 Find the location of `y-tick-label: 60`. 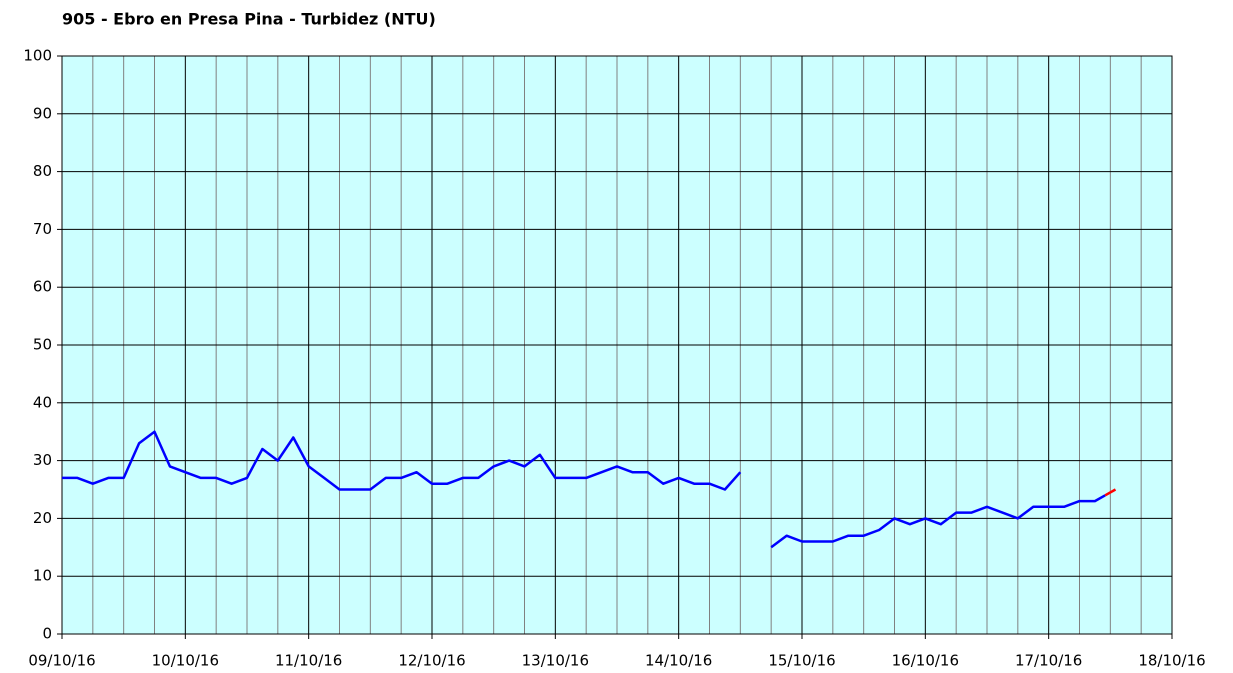

y-tick-label: 60 is located at coordinates (42, 287).